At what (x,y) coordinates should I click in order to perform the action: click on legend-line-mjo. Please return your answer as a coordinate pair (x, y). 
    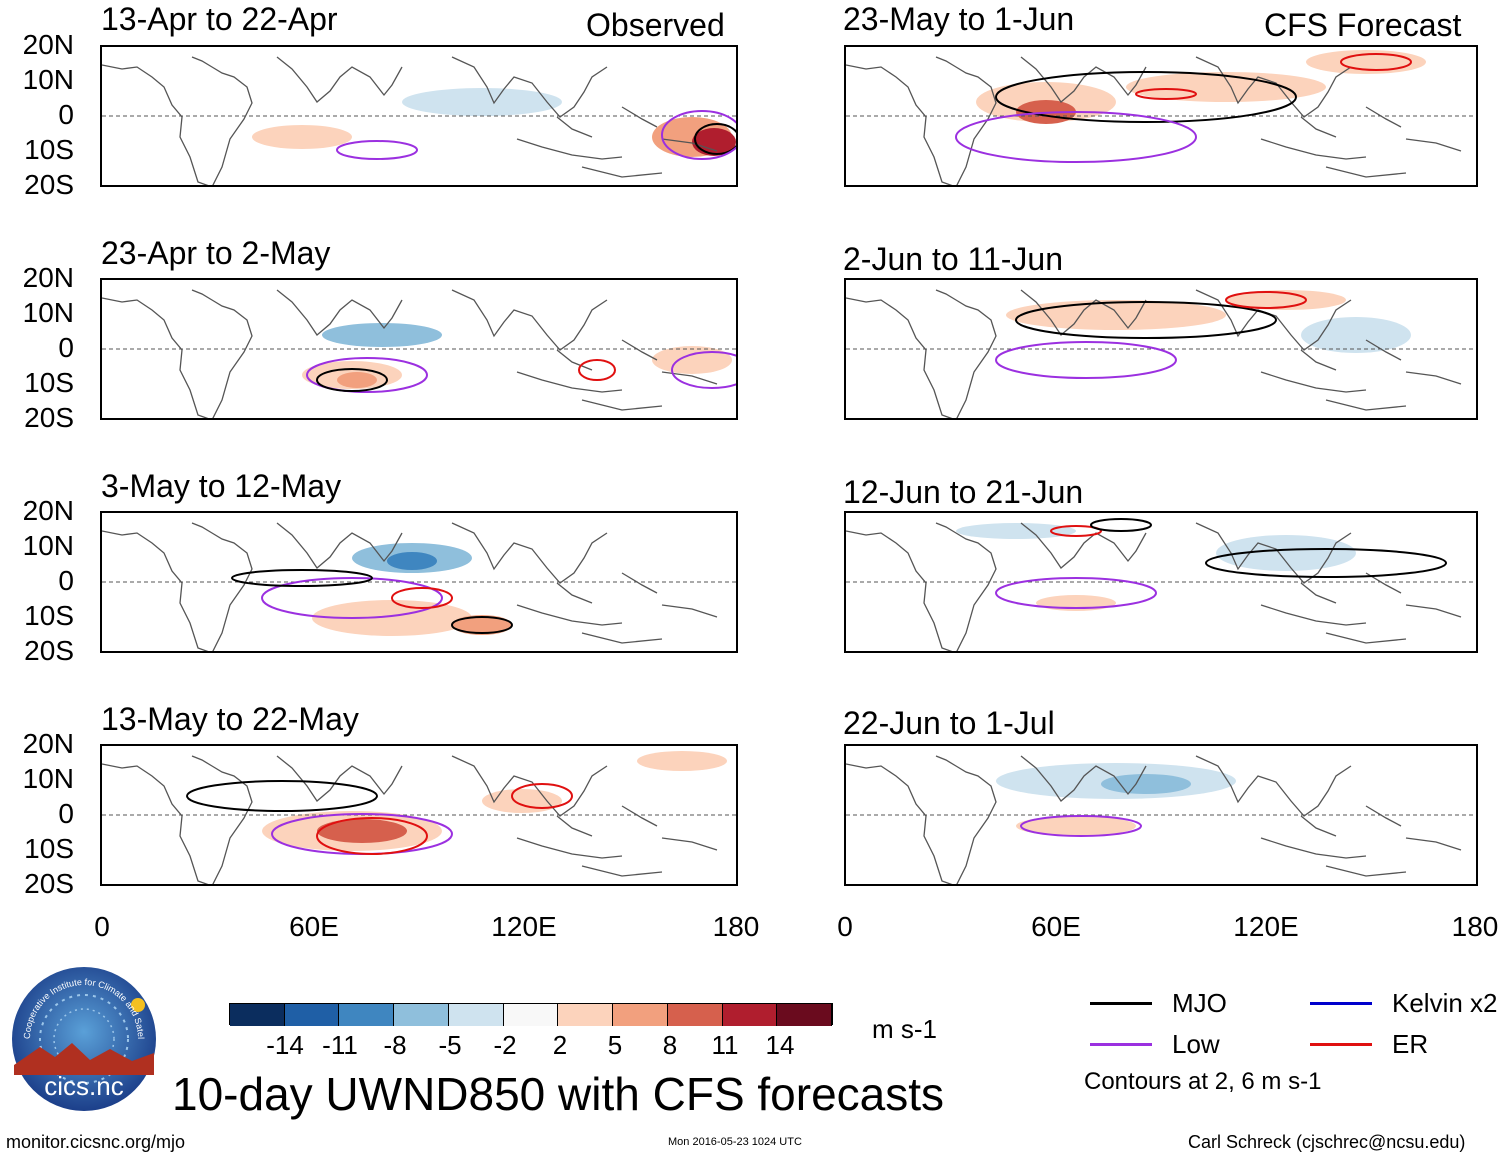
    Looking at the image, I should click on (1121, 1003).